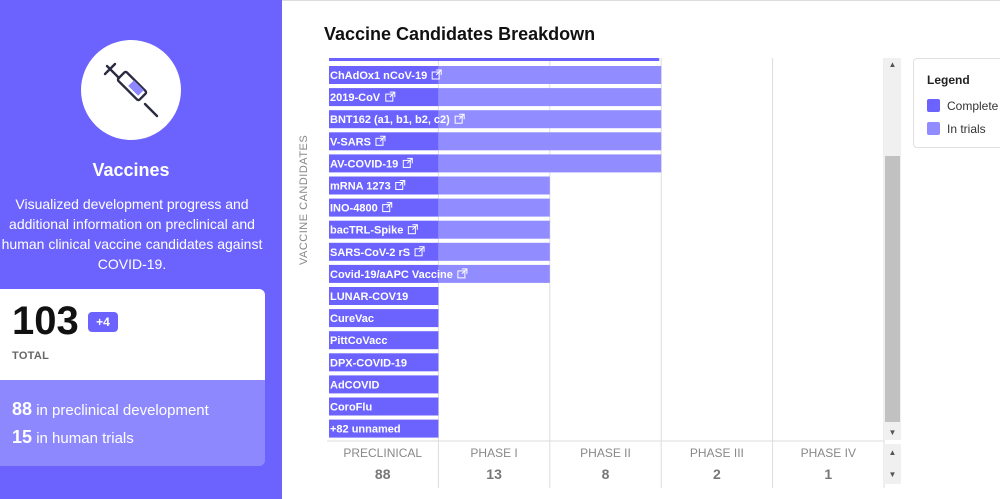 This screenshot has height=499, width=1000. I want to click on top-divider, so click(641, 0).